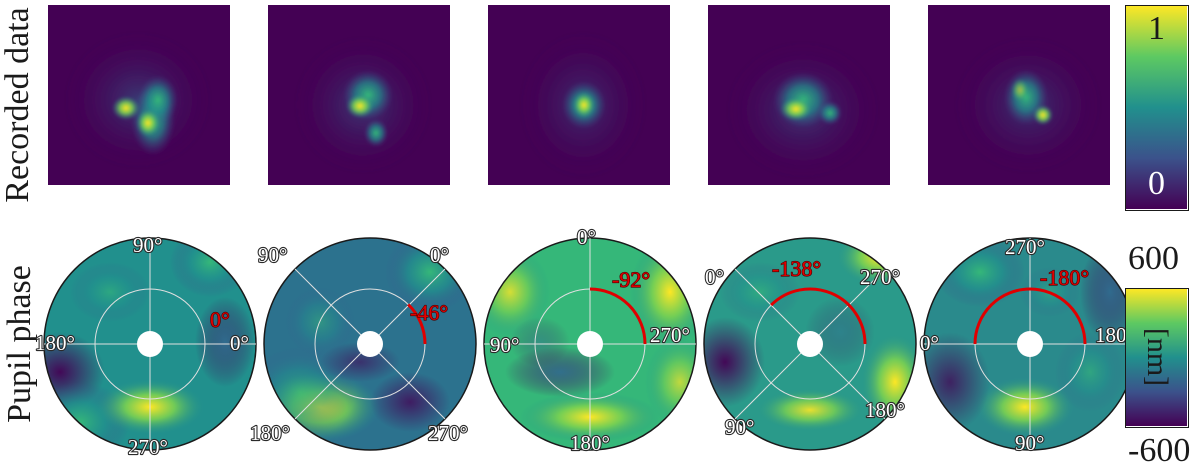  I want to click on pupil-phase-panel-3: 0° 90° 270° 180° -92°, so click(590, 340).